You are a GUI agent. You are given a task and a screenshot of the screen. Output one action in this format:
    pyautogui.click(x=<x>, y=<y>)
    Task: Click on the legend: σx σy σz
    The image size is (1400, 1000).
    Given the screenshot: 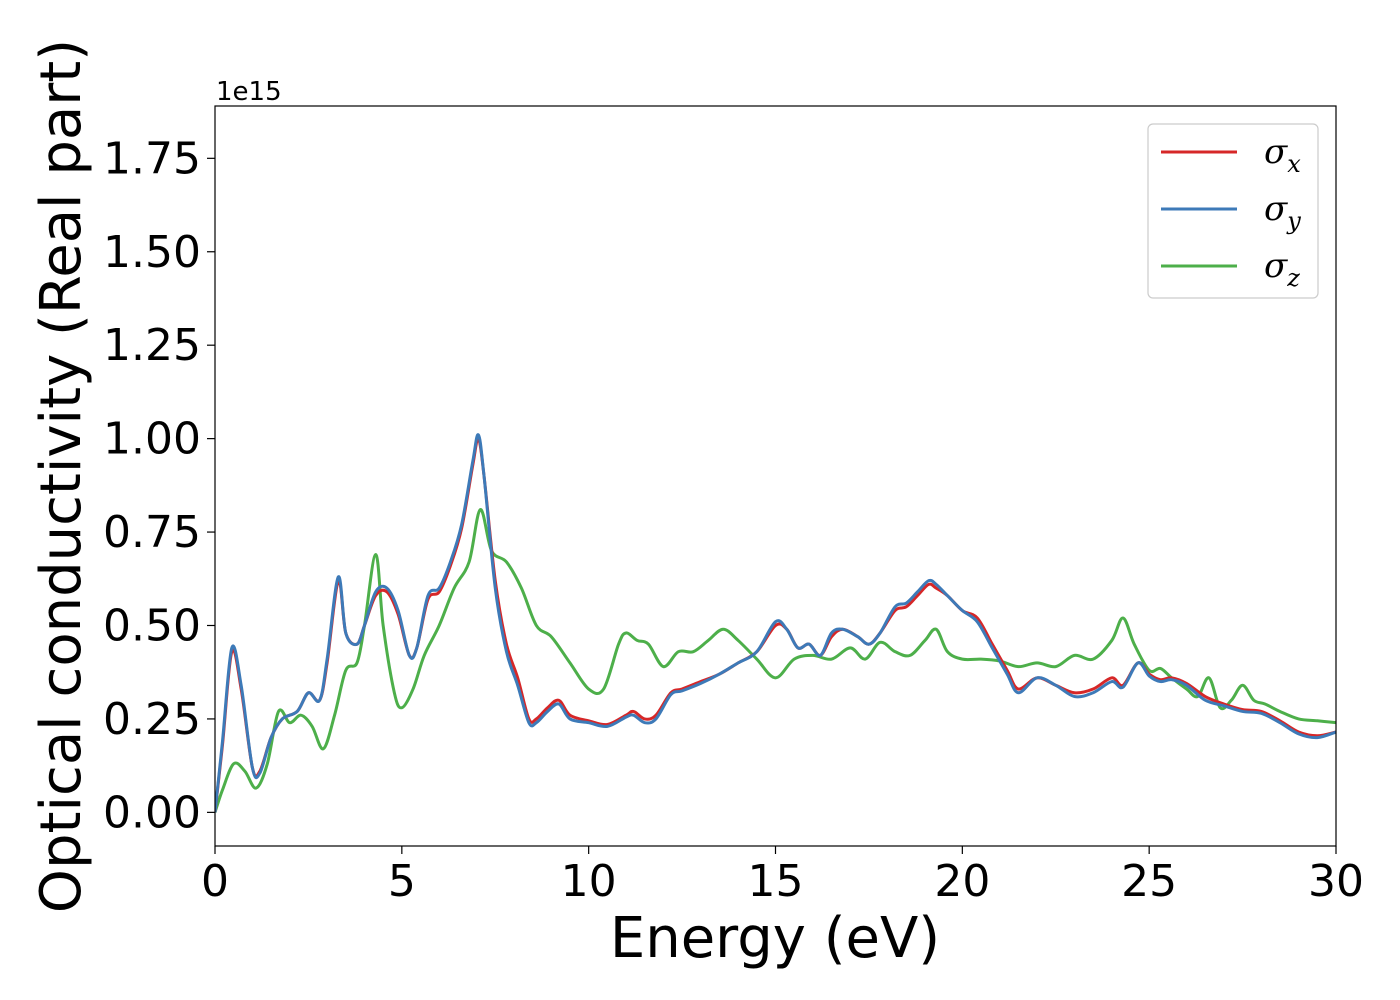 What is the action you would take?
    pyautogui.click(x=1233, y=211)
    